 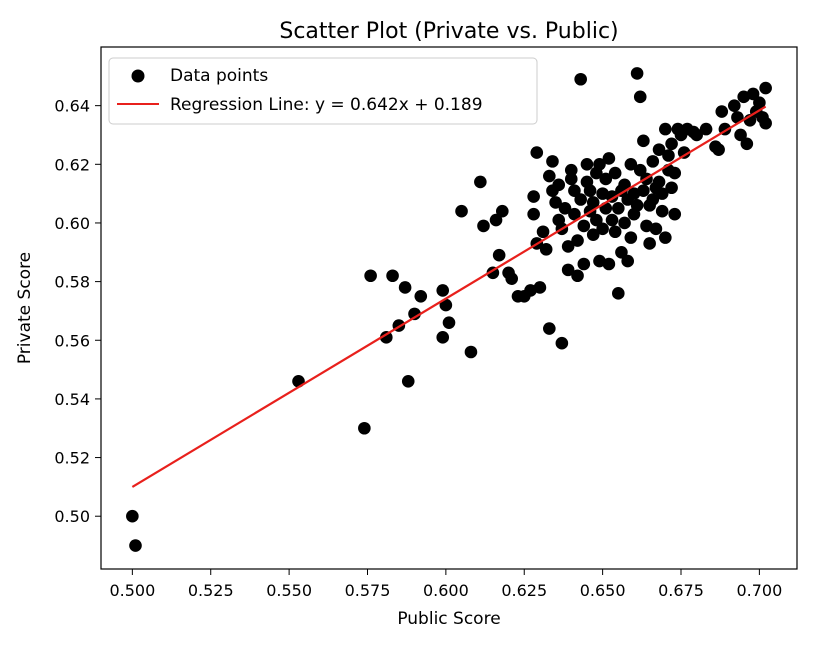 What do you see at coordinates (603, 590) in the screenshot?
I see `x-tick-label: 0.650` at bounding box center [603, 590].